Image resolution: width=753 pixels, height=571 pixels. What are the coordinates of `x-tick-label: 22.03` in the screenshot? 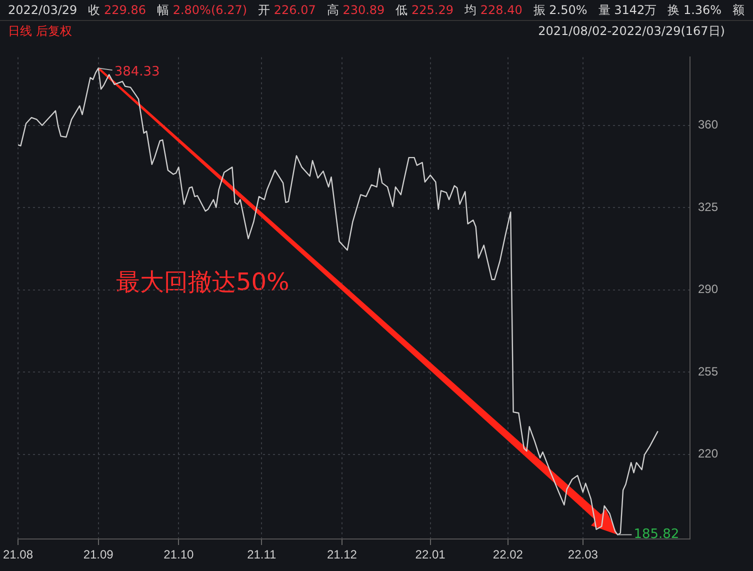 It's located at (583, 555).